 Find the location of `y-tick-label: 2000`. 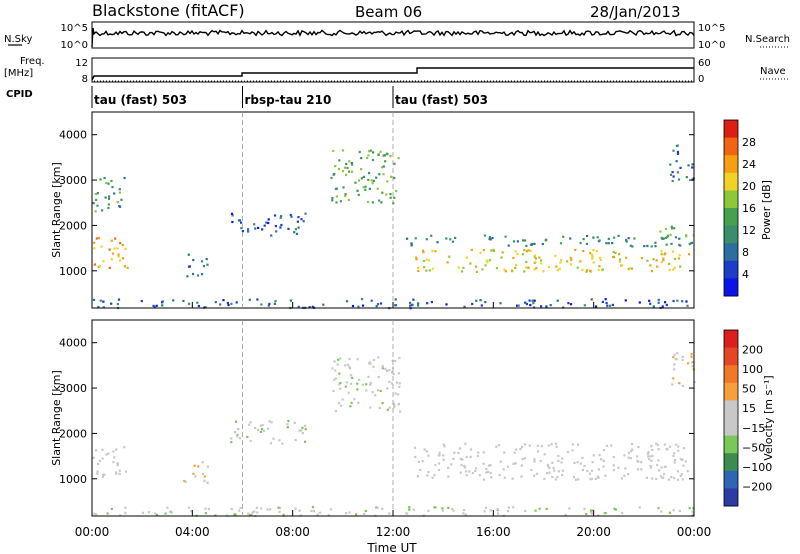

y-tick-label: 2000 is located at coordinates (73, 225).